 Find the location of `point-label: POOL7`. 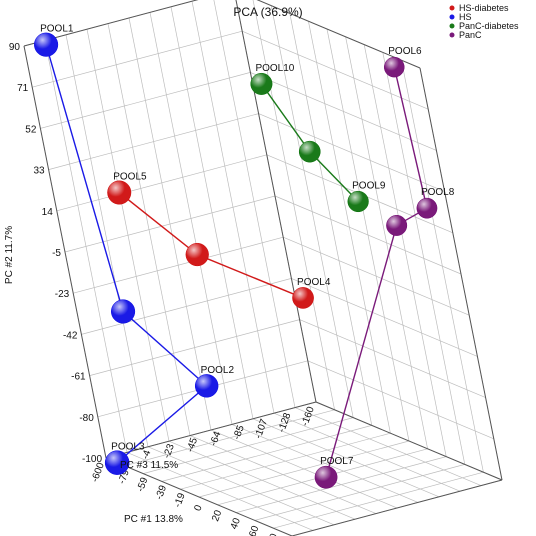

point-label: POOL7 is located at coordinates (337, 461).